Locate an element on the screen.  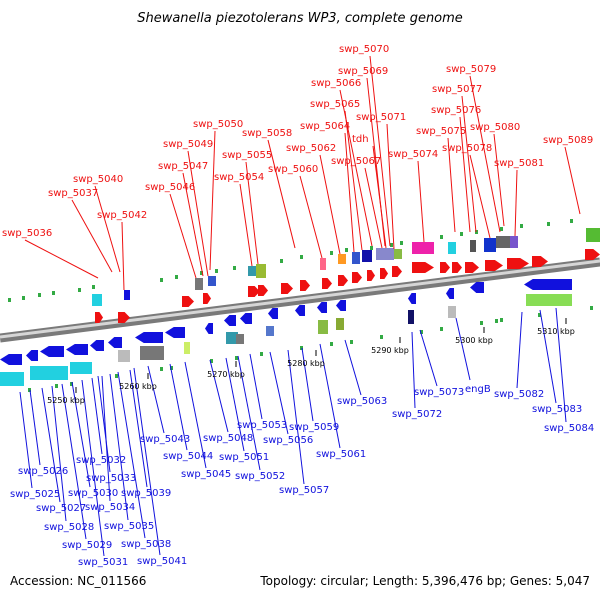
bottom-gene-label: swp_5043 is located at coordinates (165, 439).